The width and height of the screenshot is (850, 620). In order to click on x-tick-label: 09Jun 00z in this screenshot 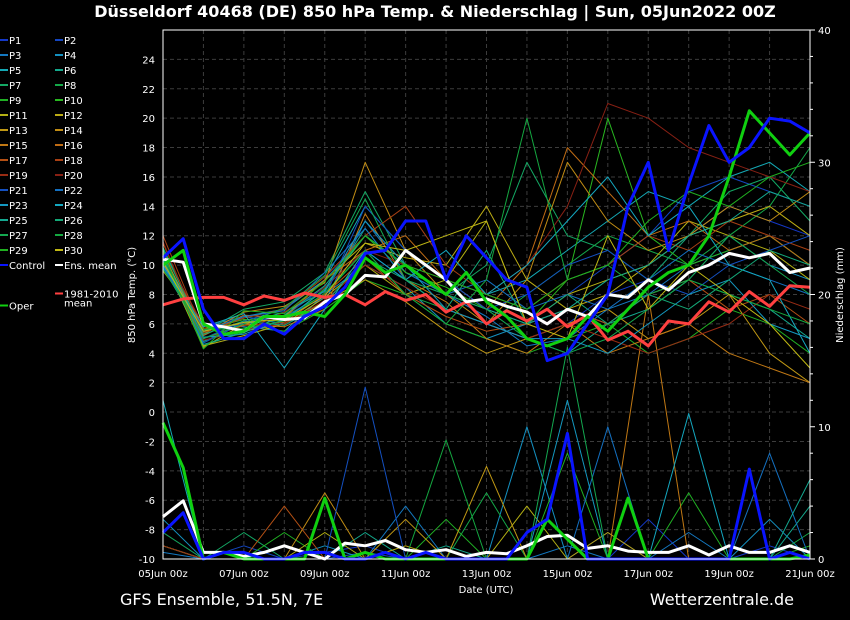, I will do `click(325, 574)`.